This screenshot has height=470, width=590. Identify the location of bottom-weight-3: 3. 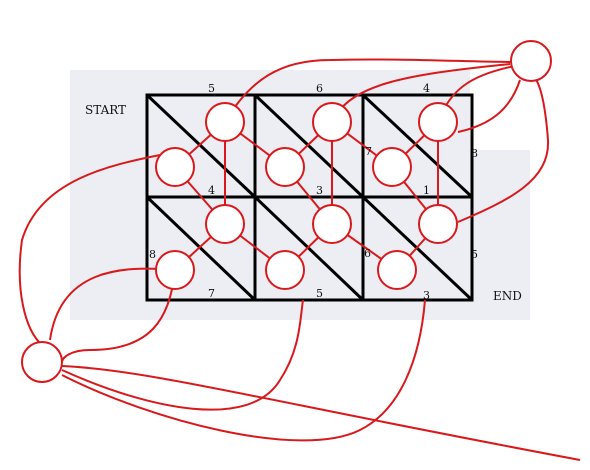
(426, 295).